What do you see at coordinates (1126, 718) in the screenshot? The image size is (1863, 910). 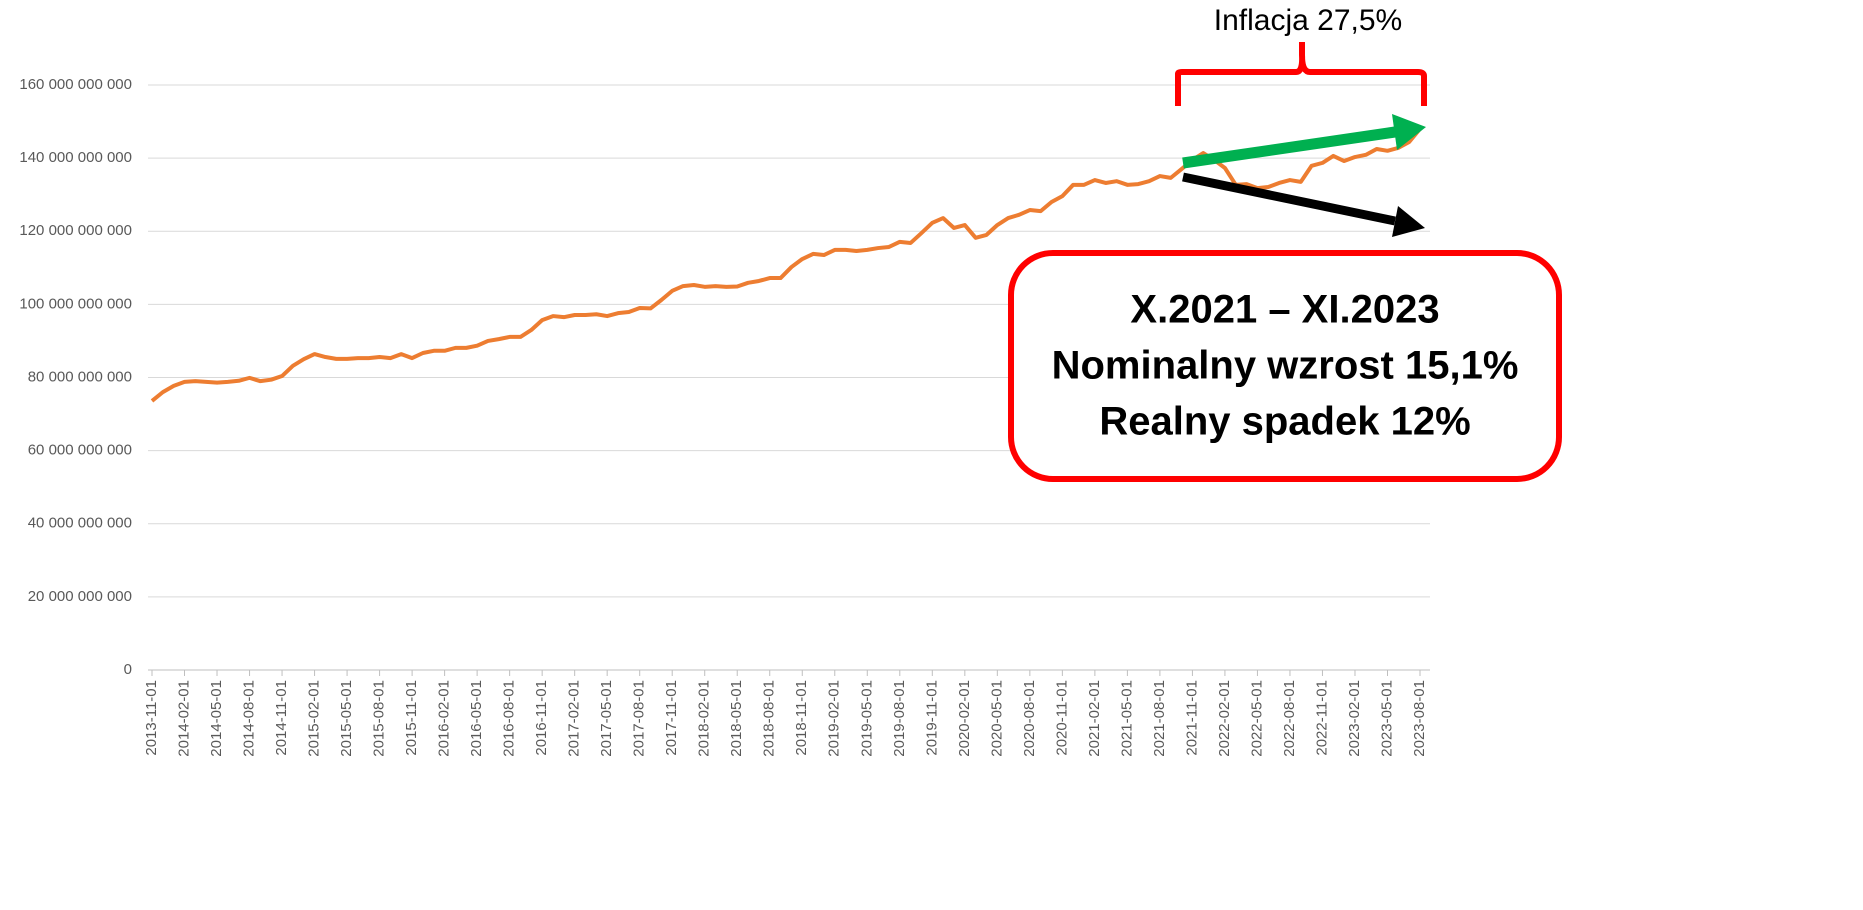 I see `x-tick-label: 2021-05-01` at bounding box center [1126, 718].